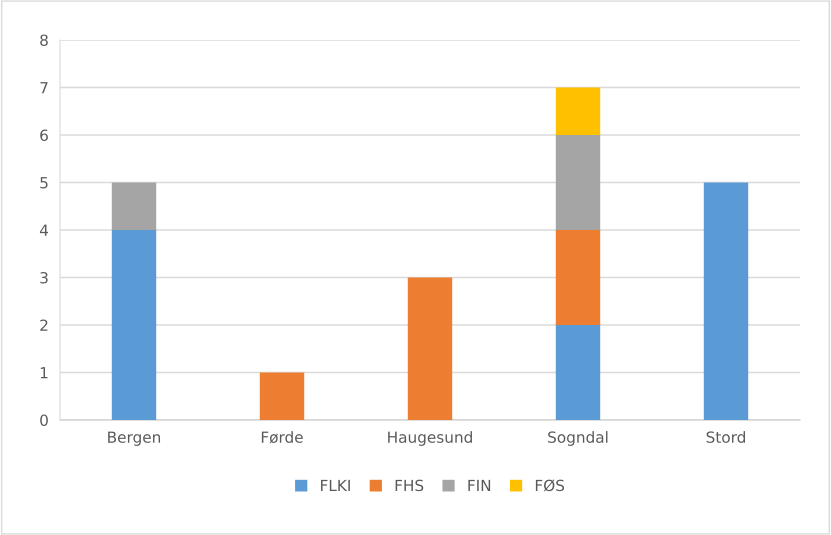 The height and width of the screenshot is (535, 831). What do you see at coordinates (44, 372) in the screenshot?
I see `y-tick-label: 1` at bounding box center [44, 372].